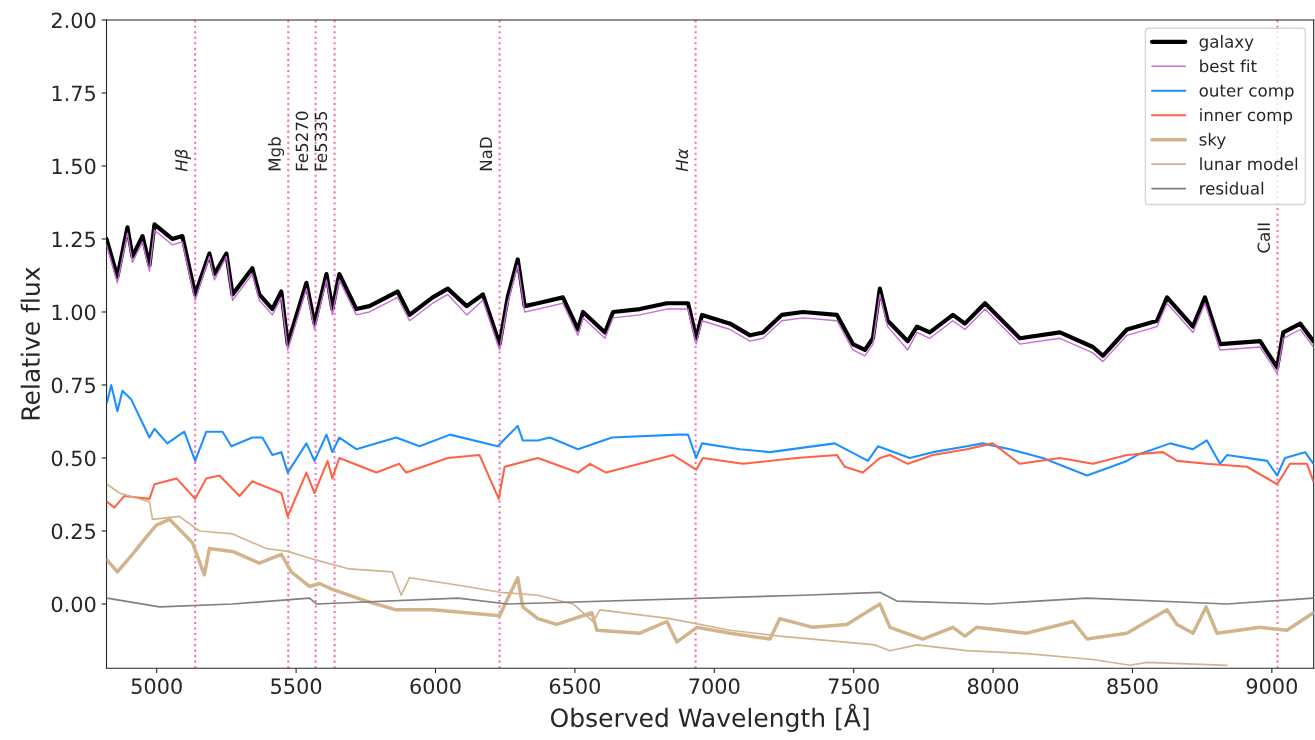 This screenshot has height=740, width=1315. Describe the element at coordinates (73, 93) in the screenshot. I see `y-tick-label: 1.75` at that location.